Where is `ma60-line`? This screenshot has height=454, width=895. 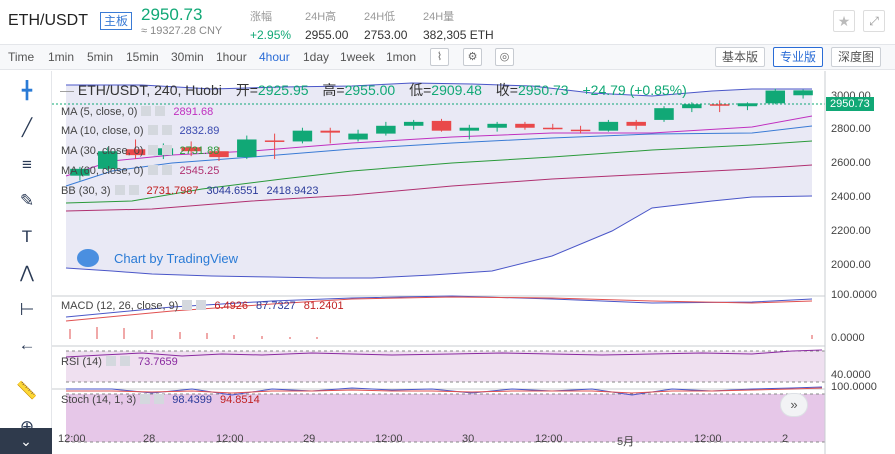
ma60-line is located at coordinates (439, 188).